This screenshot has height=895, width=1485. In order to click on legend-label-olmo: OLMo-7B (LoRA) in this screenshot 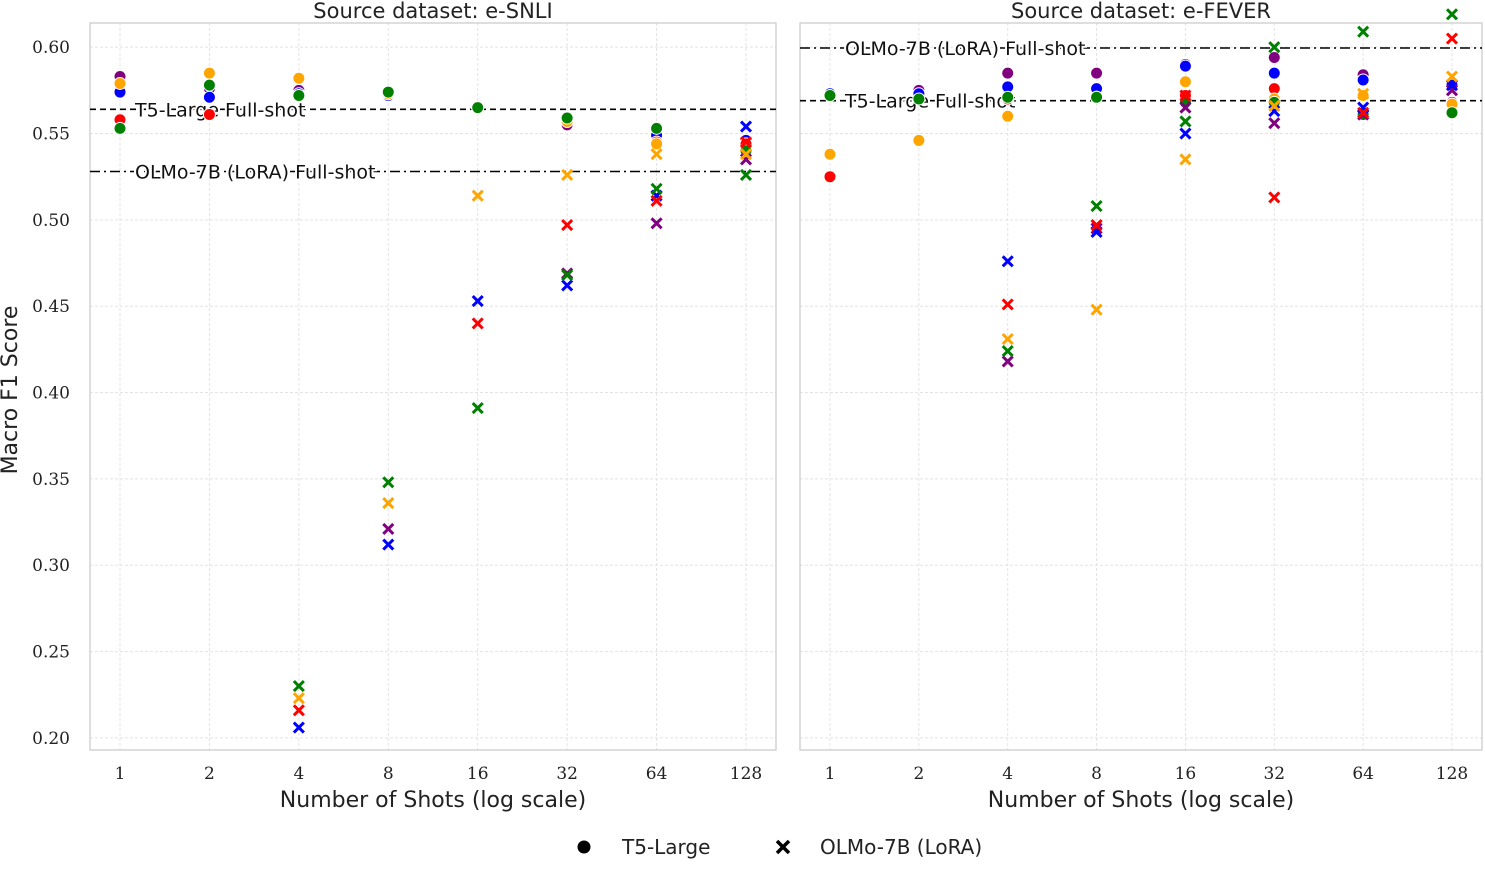, I will do `click(901, 847)`.